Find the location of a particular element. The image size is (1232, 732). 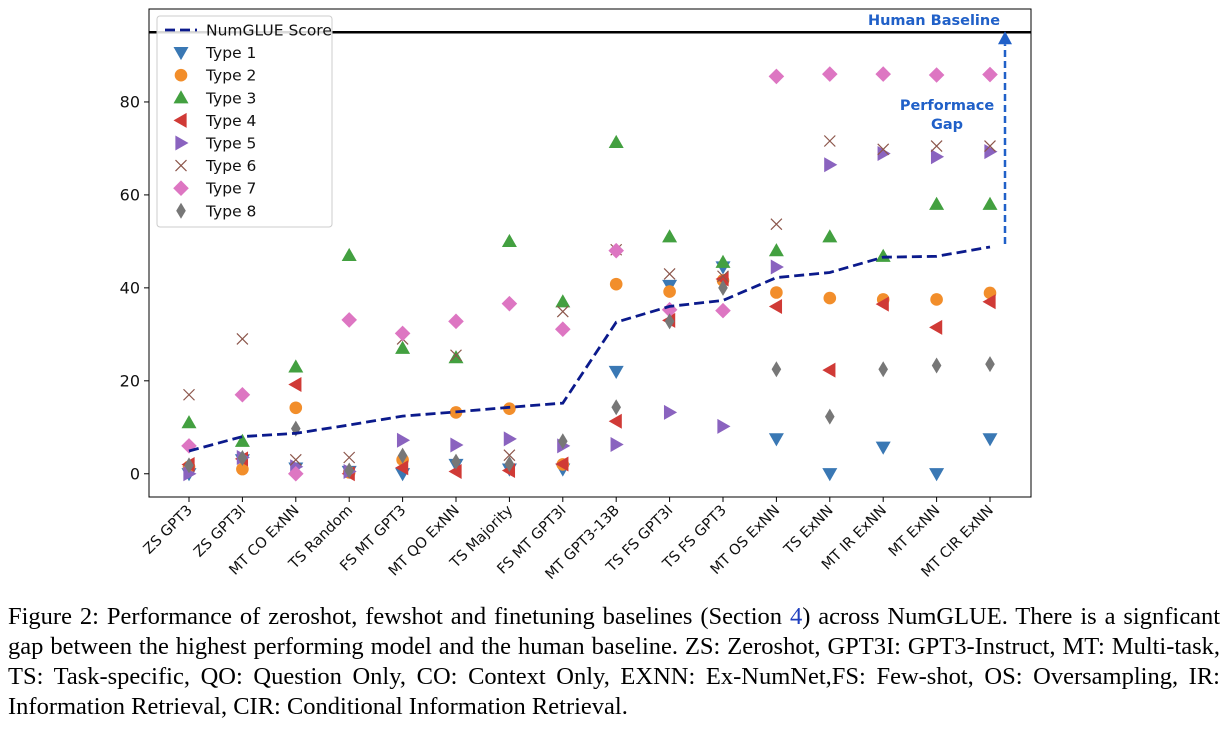

legend-entry-type-1: Type 1 is located at coordinates (214, 53).